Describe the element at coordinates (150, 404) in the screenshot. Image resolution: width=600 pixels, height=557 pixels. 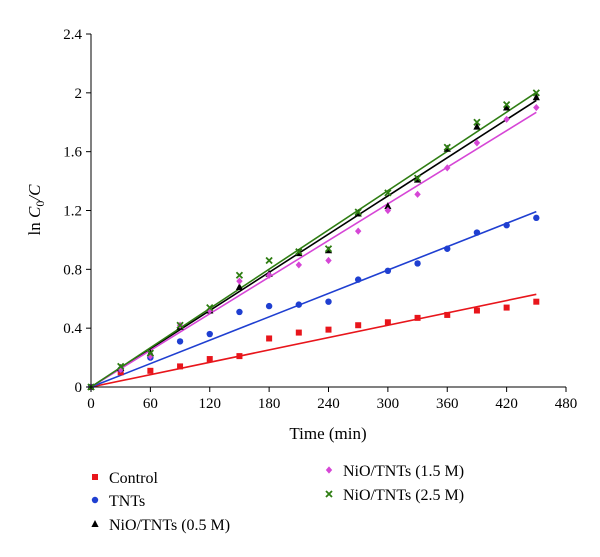
I see `x-tick-label: 60` at that location.